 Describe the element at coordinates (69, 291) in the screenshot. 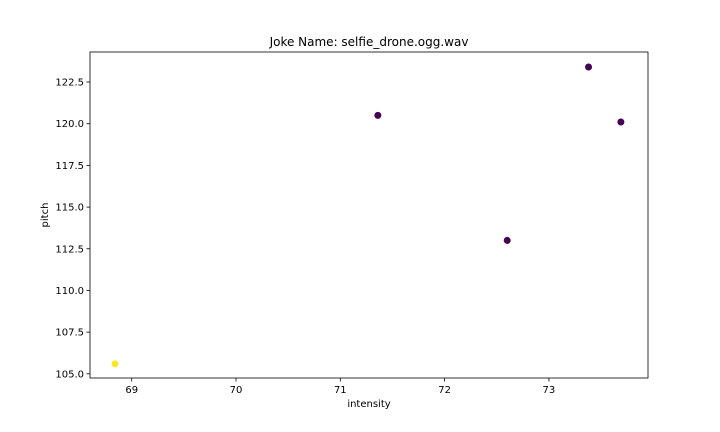

I see `y-tick-label: 110.0` at that location.